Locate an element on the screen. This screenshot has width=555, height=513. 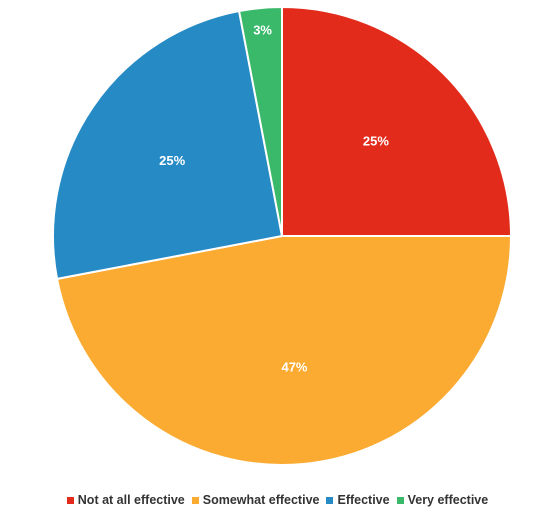
legend-item-somewhat-effective: Somewhat effective is located at coordinates (255, 500).